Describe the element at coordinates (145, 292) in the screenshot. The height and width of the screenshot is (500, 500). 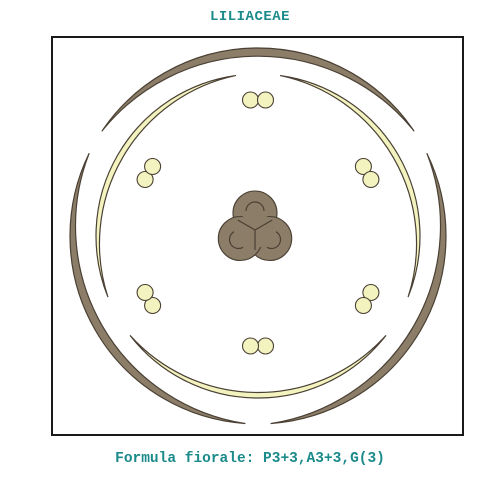
I see `anther-5b` at that location.